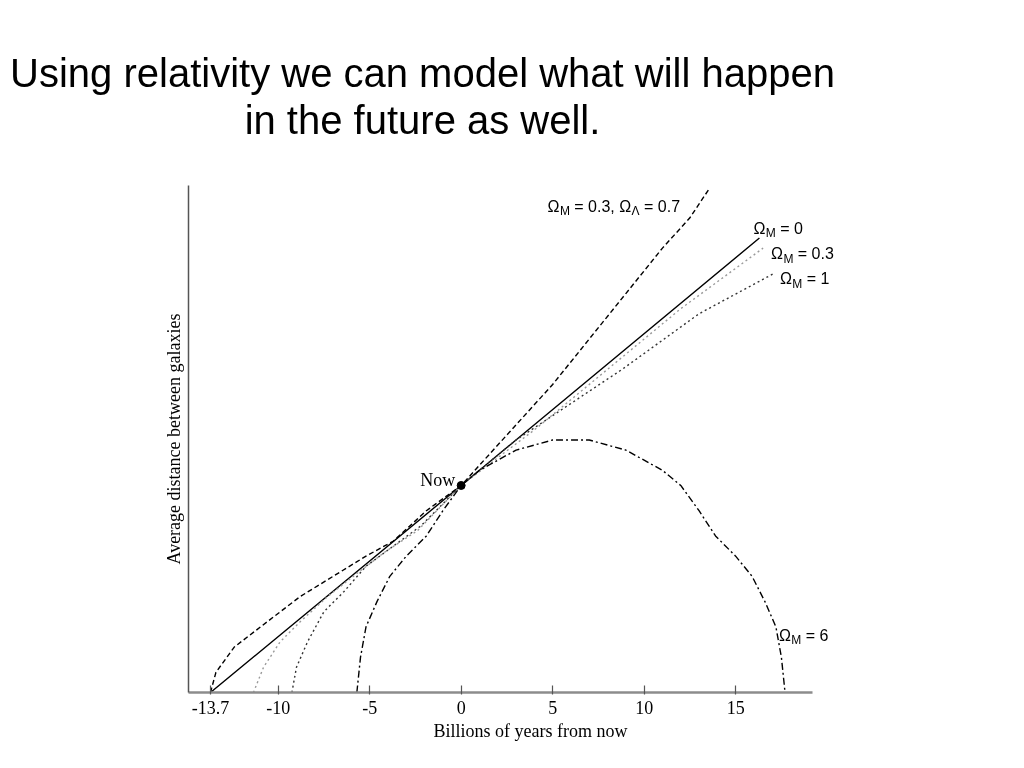  What do you see at coordinates (438, 480) in the screenshot?
I see `annotation: Now` at bounding box center [438, 480].